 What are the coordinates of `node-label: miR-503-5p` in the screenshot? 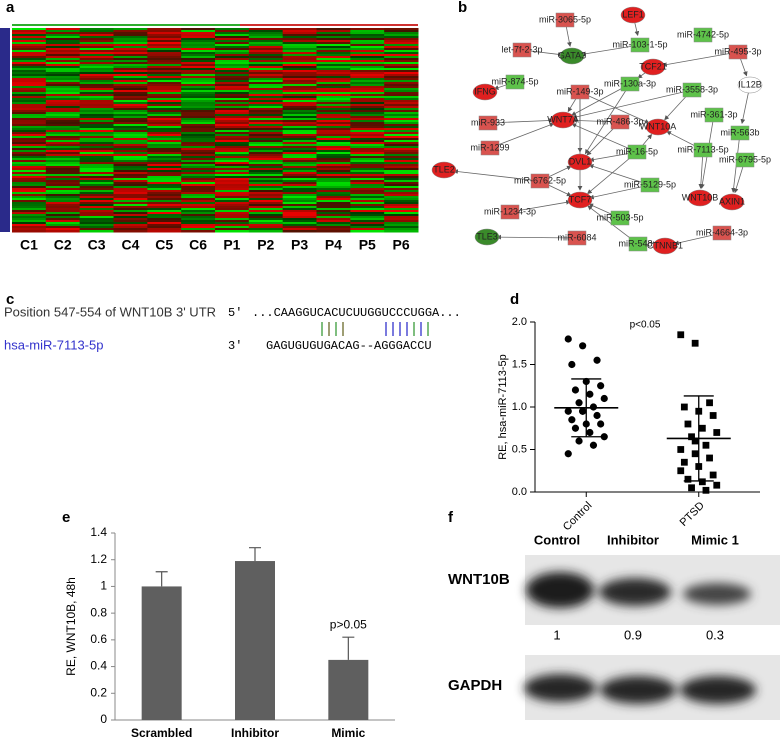 It's located at (619, 217).